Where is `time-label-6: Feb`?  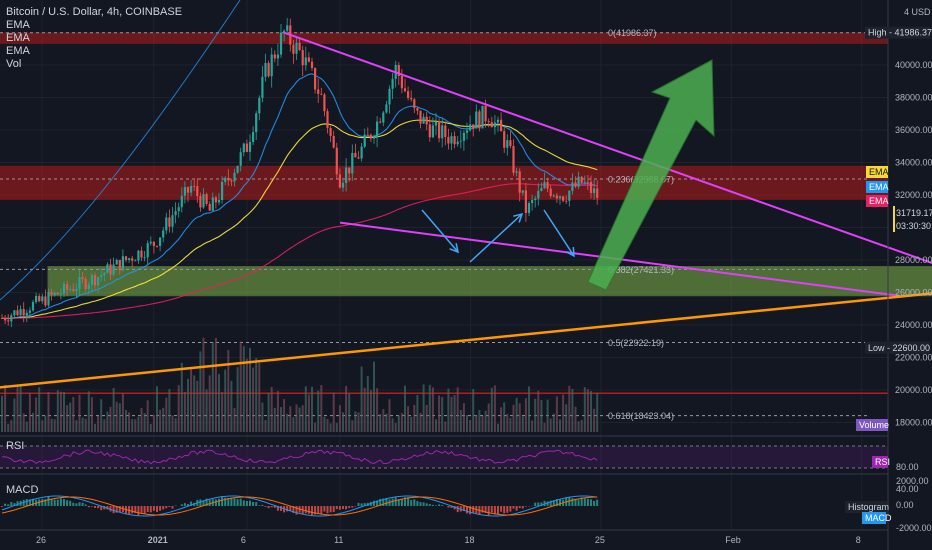
time-label-6: Feb is located at coordinates (733, 540).